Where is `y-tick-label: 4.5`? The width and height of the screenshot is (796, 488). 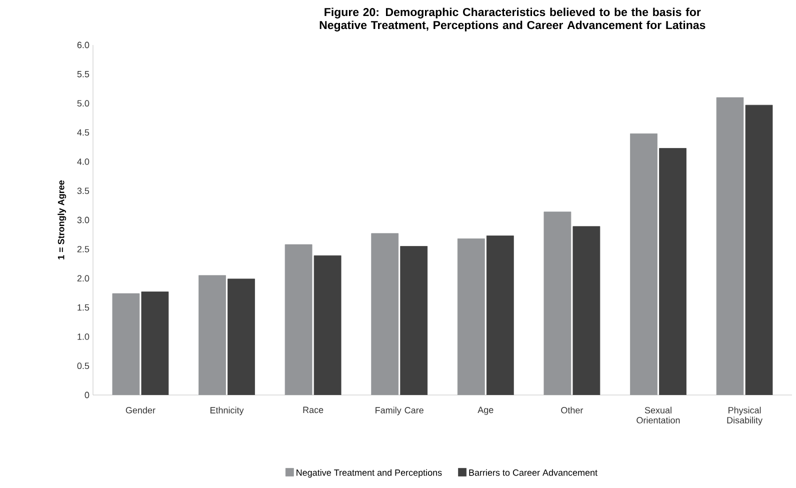 y-tick-label: 4.5 is located at coordinates (83, 132).